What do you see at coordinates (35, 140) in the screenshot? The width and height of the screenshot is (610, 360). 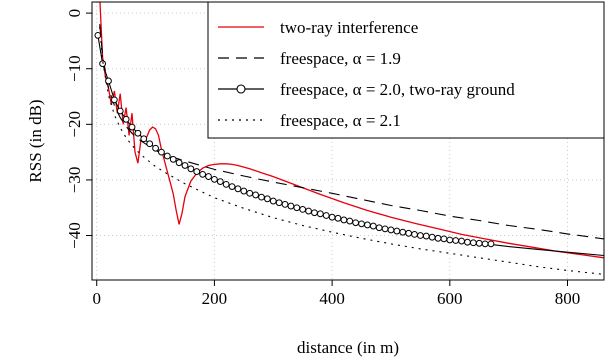 I see `y-axis-label: RSS (in dB)` at bounding box center [35, 140].